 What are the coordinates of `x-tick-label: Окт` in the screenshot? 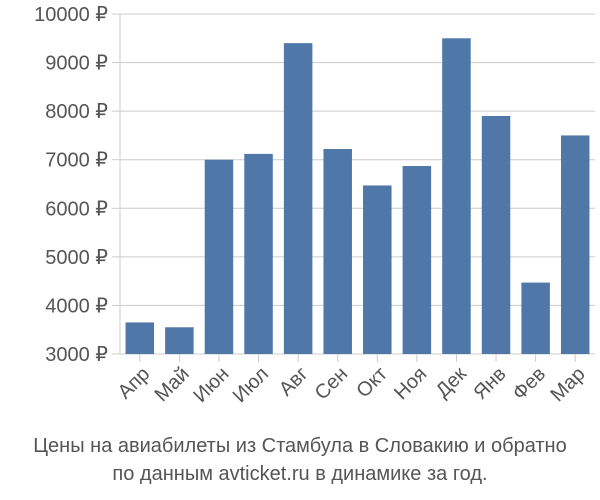 It's located at (371, 382).